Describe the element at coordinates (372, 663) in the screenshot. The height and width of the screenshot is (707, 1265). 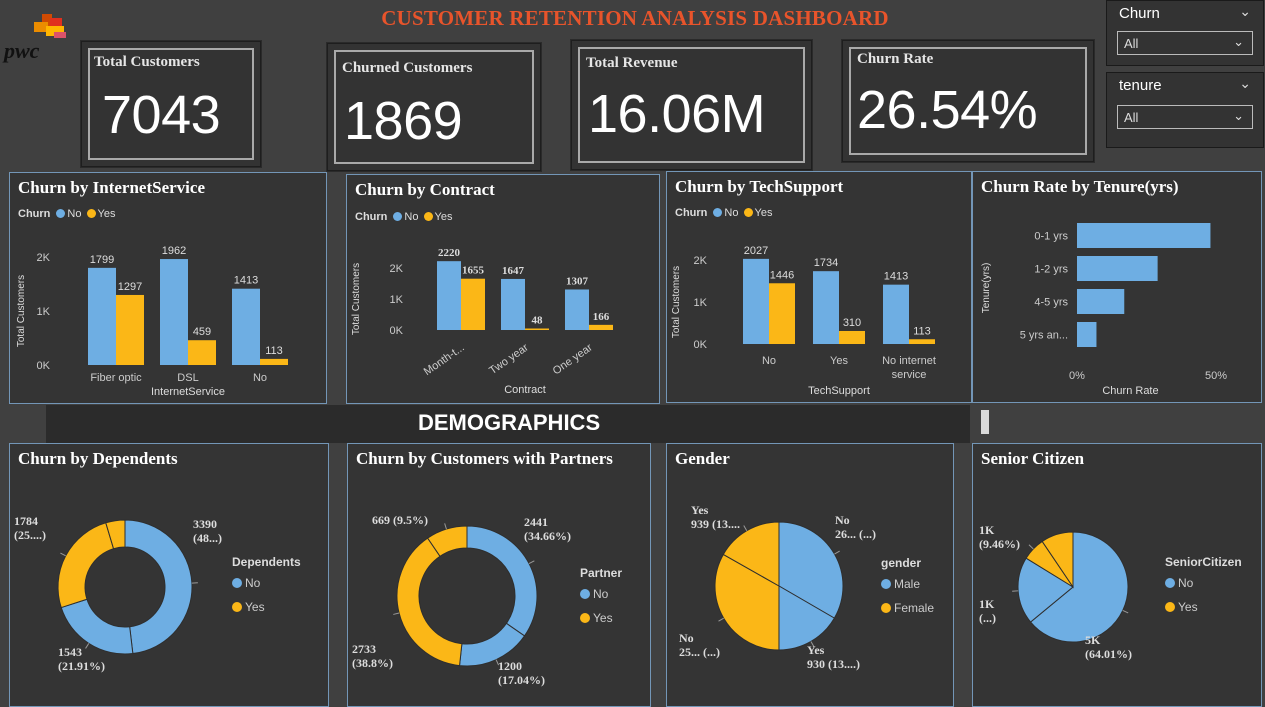
I see `data-label: (38.8%)` at that location.